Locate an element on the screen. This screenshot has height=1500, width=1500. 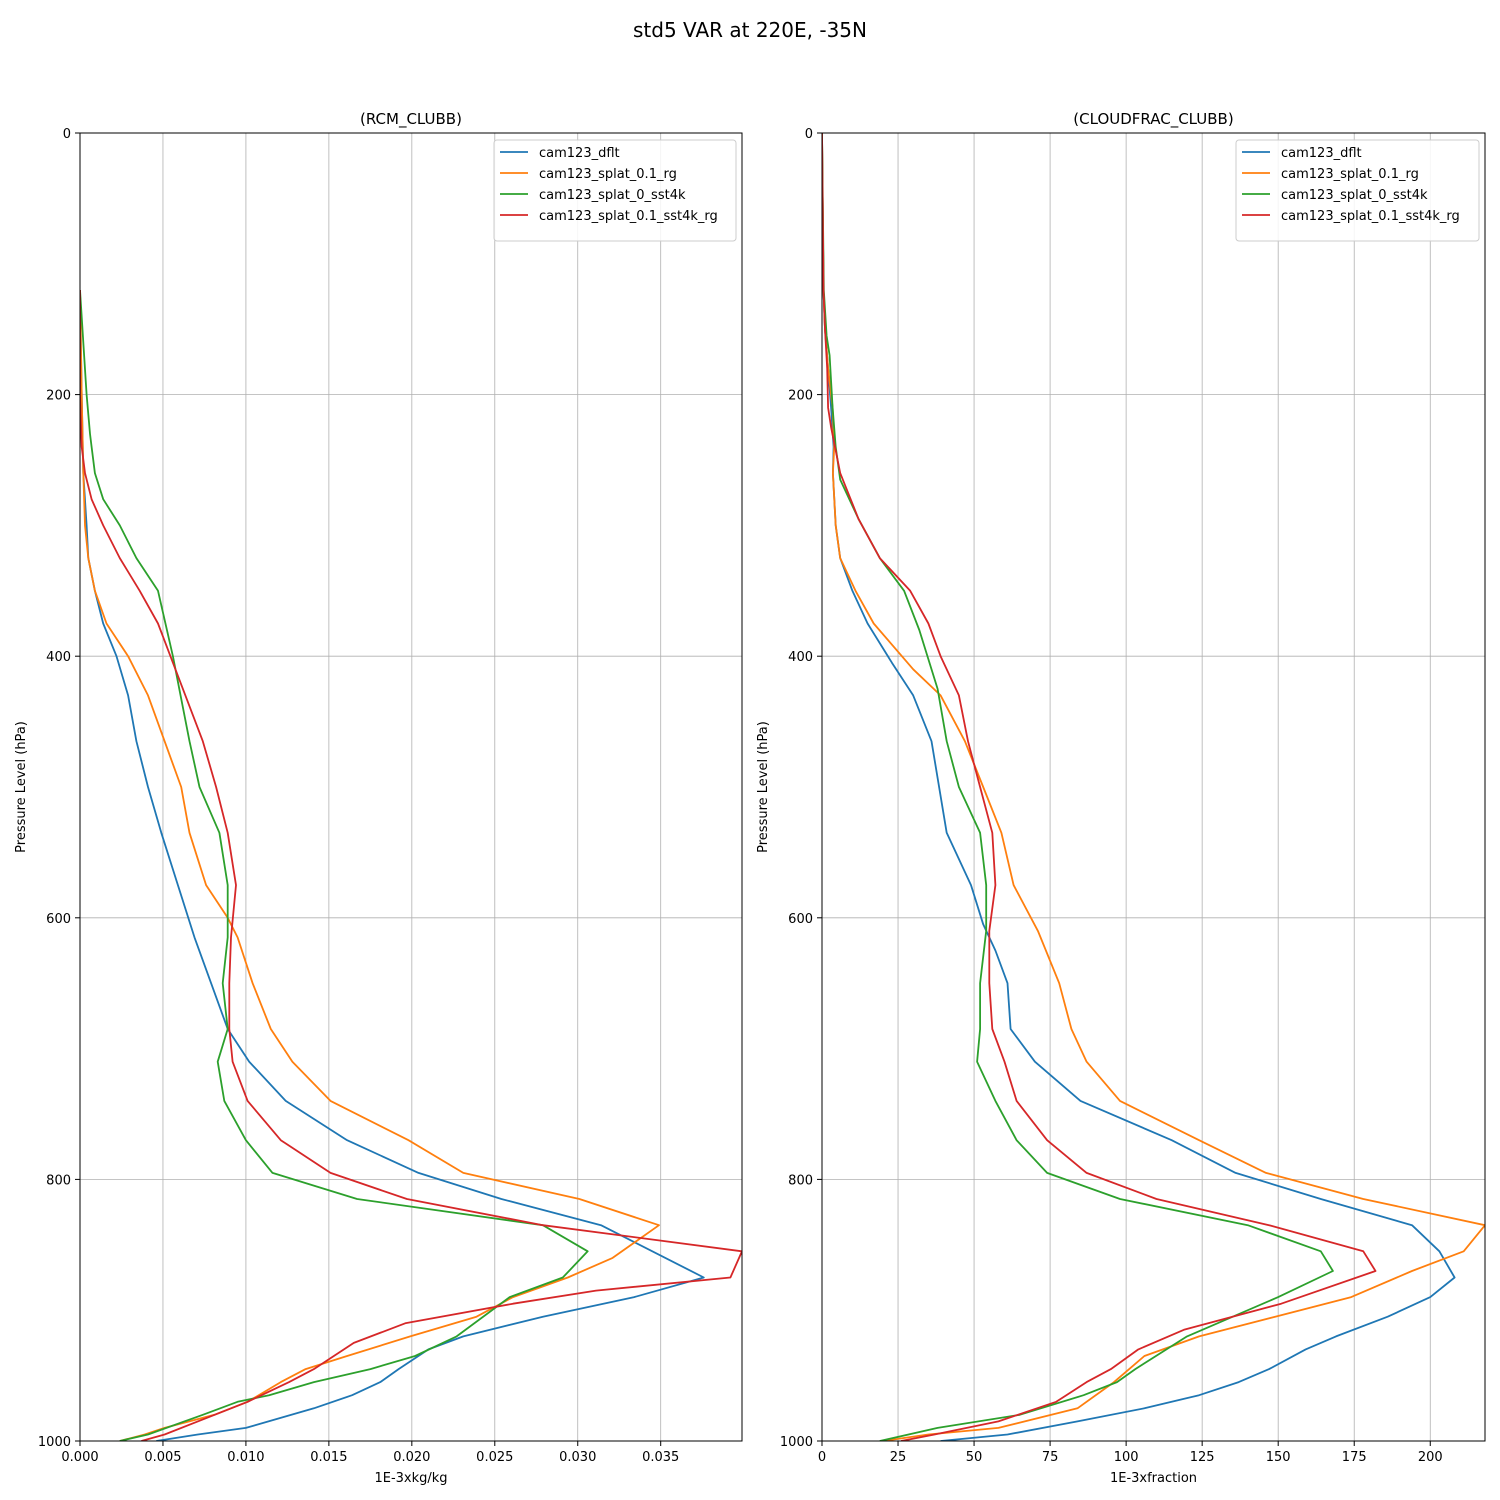
chart0-xtick-label-2: 0.010 is located at coordinates (245, 1457).